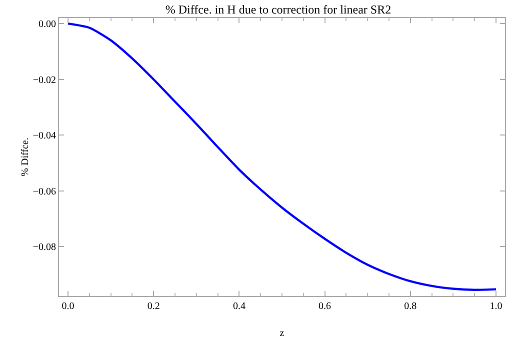 This screenshot has width=525, height=340. What do you see at coordinates (44, 80) in the screenshot?
I see `y-tick-label: −0.02` at bounding box center [44, 80].